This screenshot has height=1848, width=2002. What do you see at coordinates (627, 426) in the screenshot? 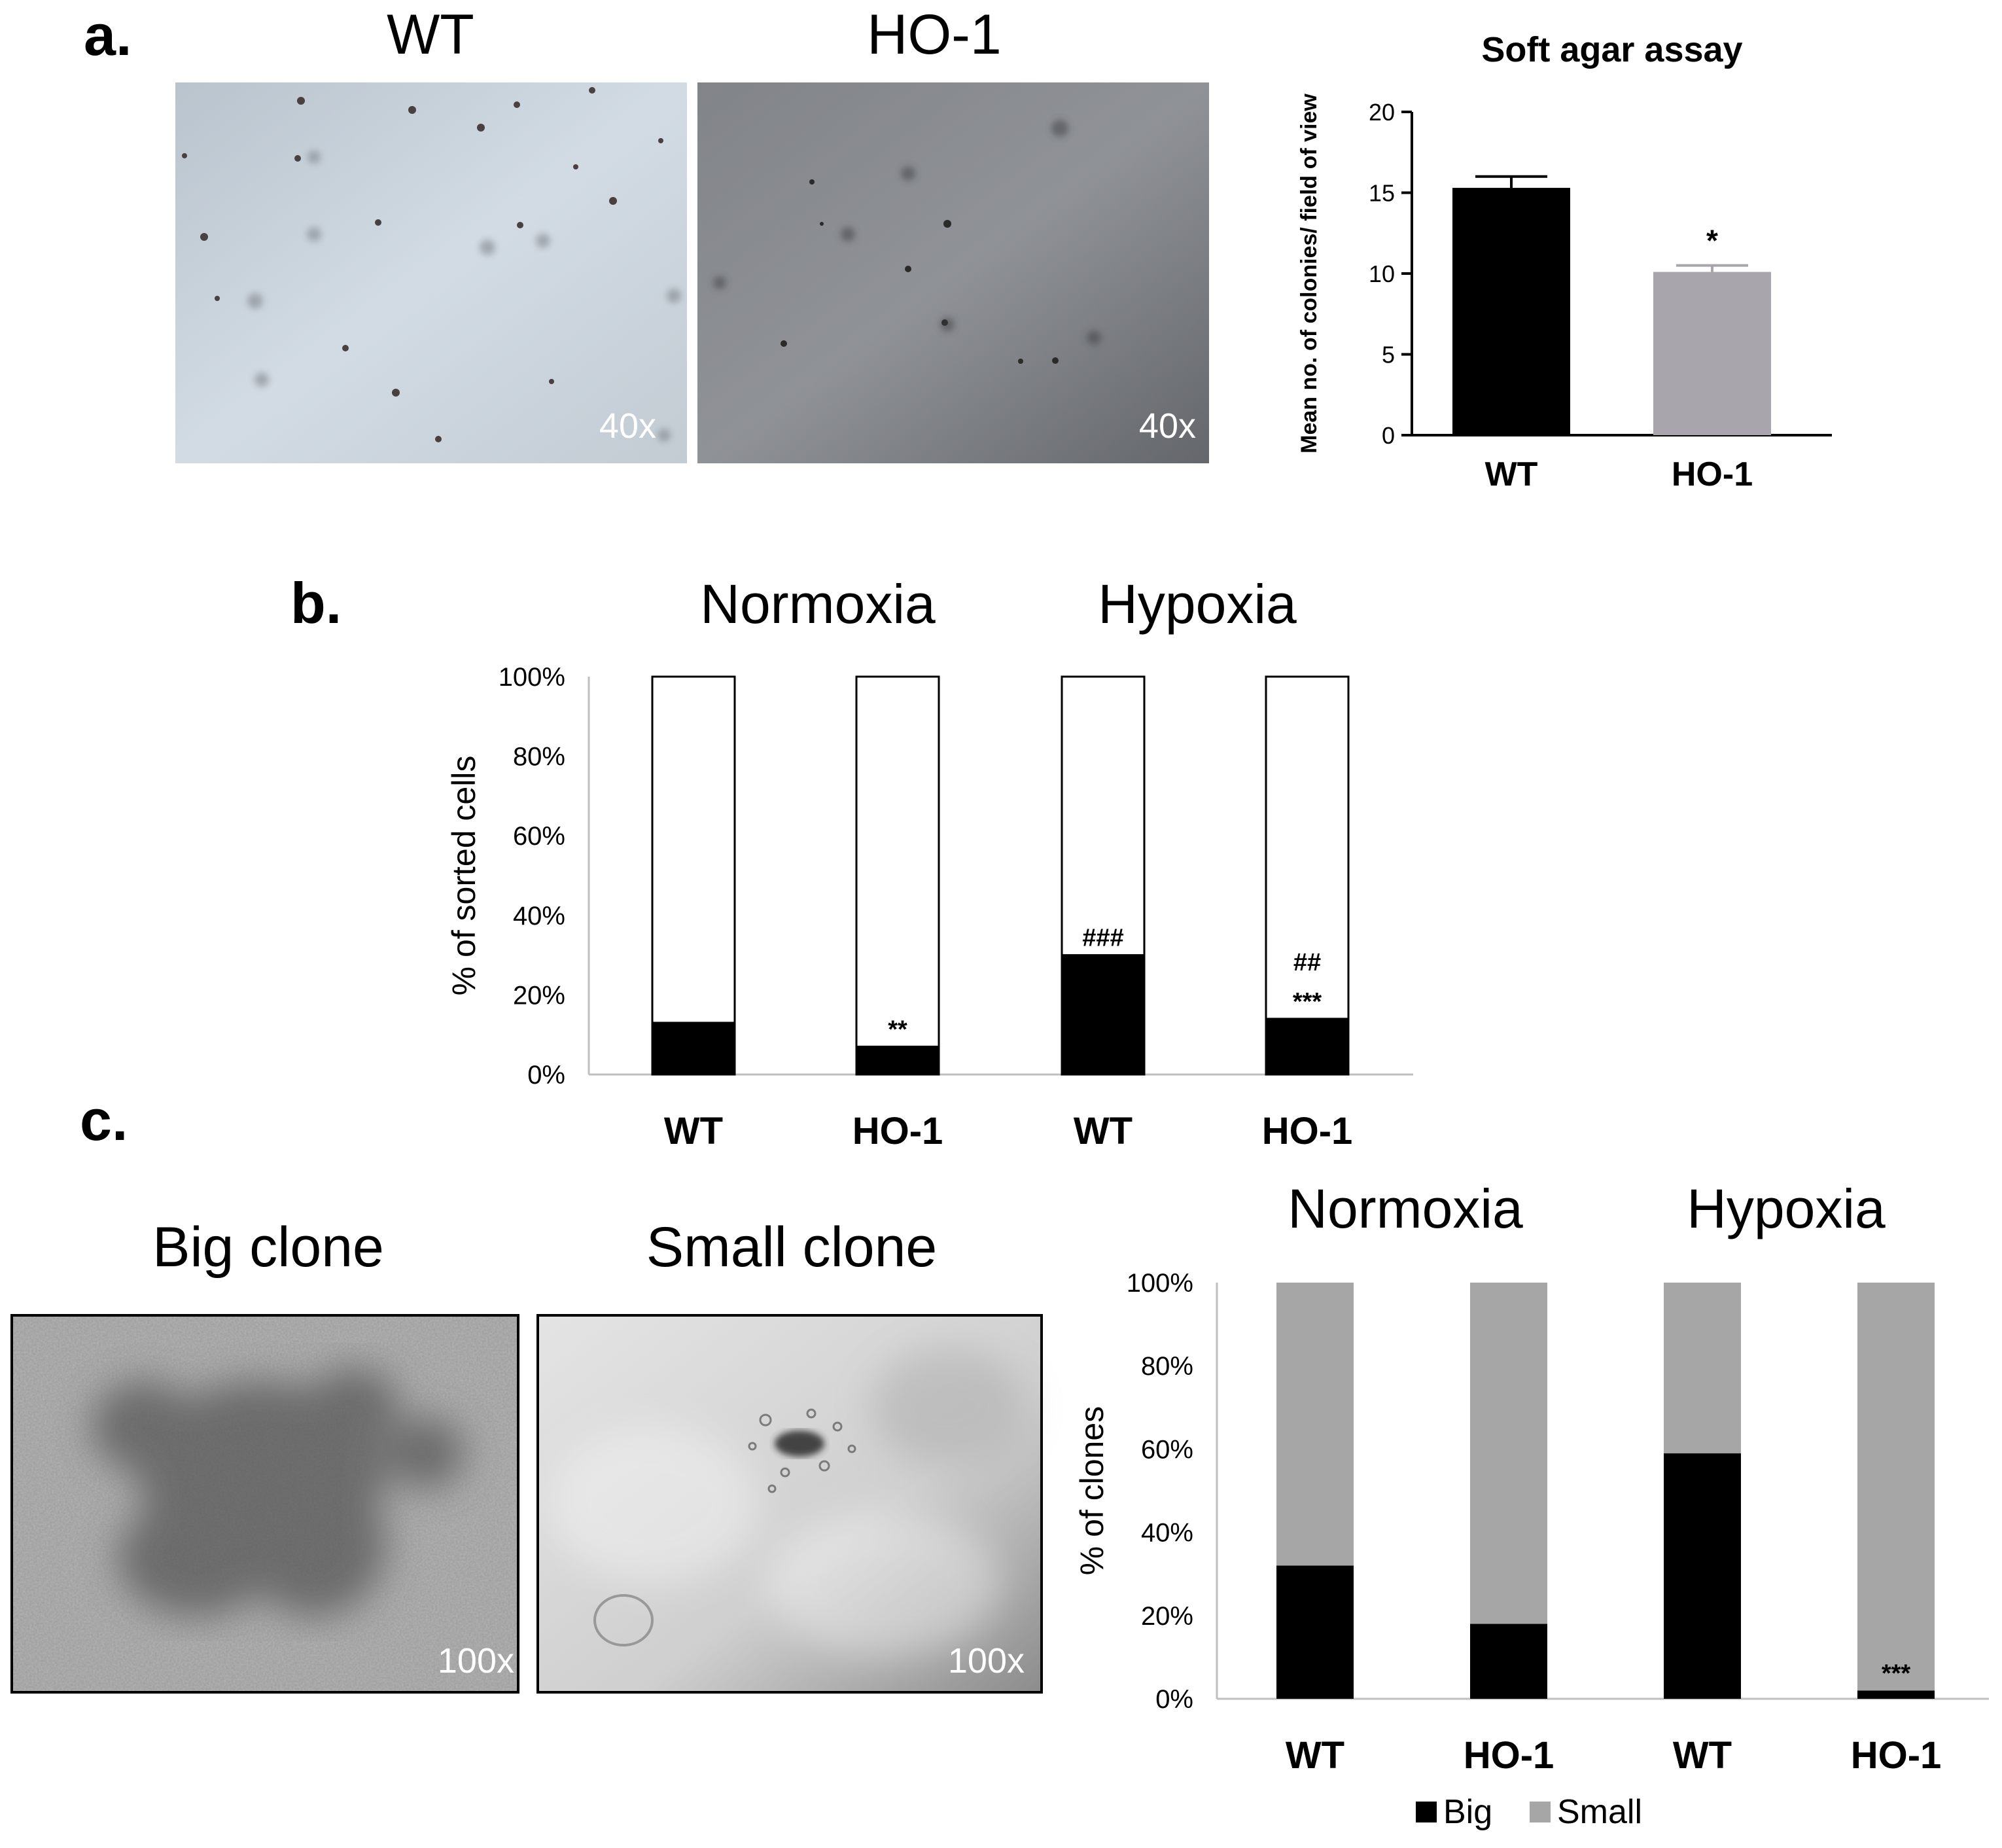
I see `magnification-label-wt: 40x` at bounding box center [627, 426].